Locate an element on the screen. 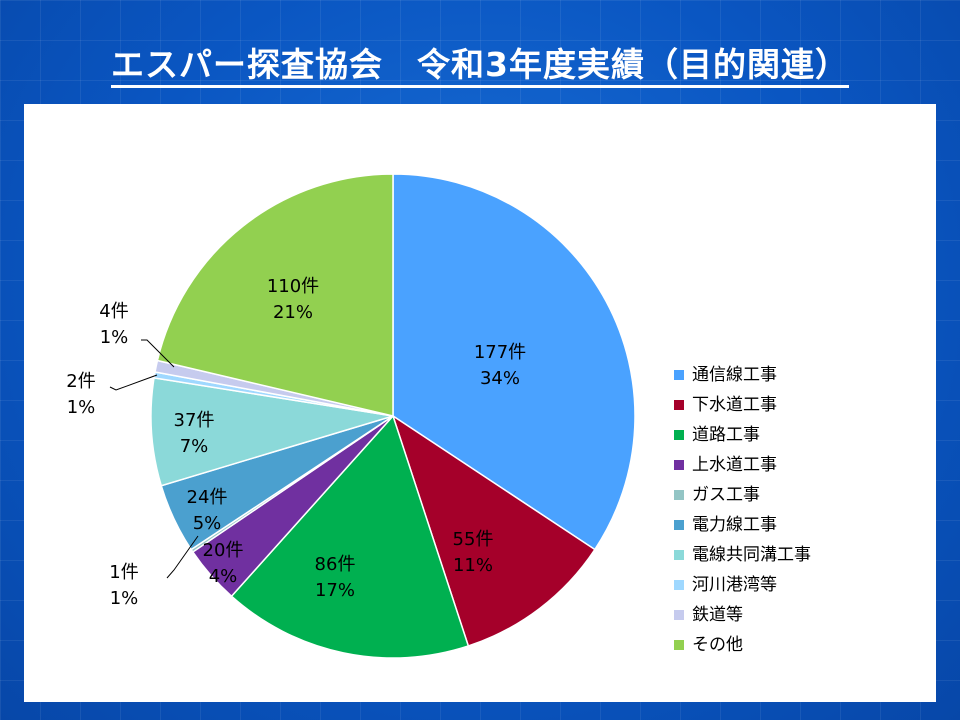  legend-item: 道路工事 is located at coordinates (742, 440).